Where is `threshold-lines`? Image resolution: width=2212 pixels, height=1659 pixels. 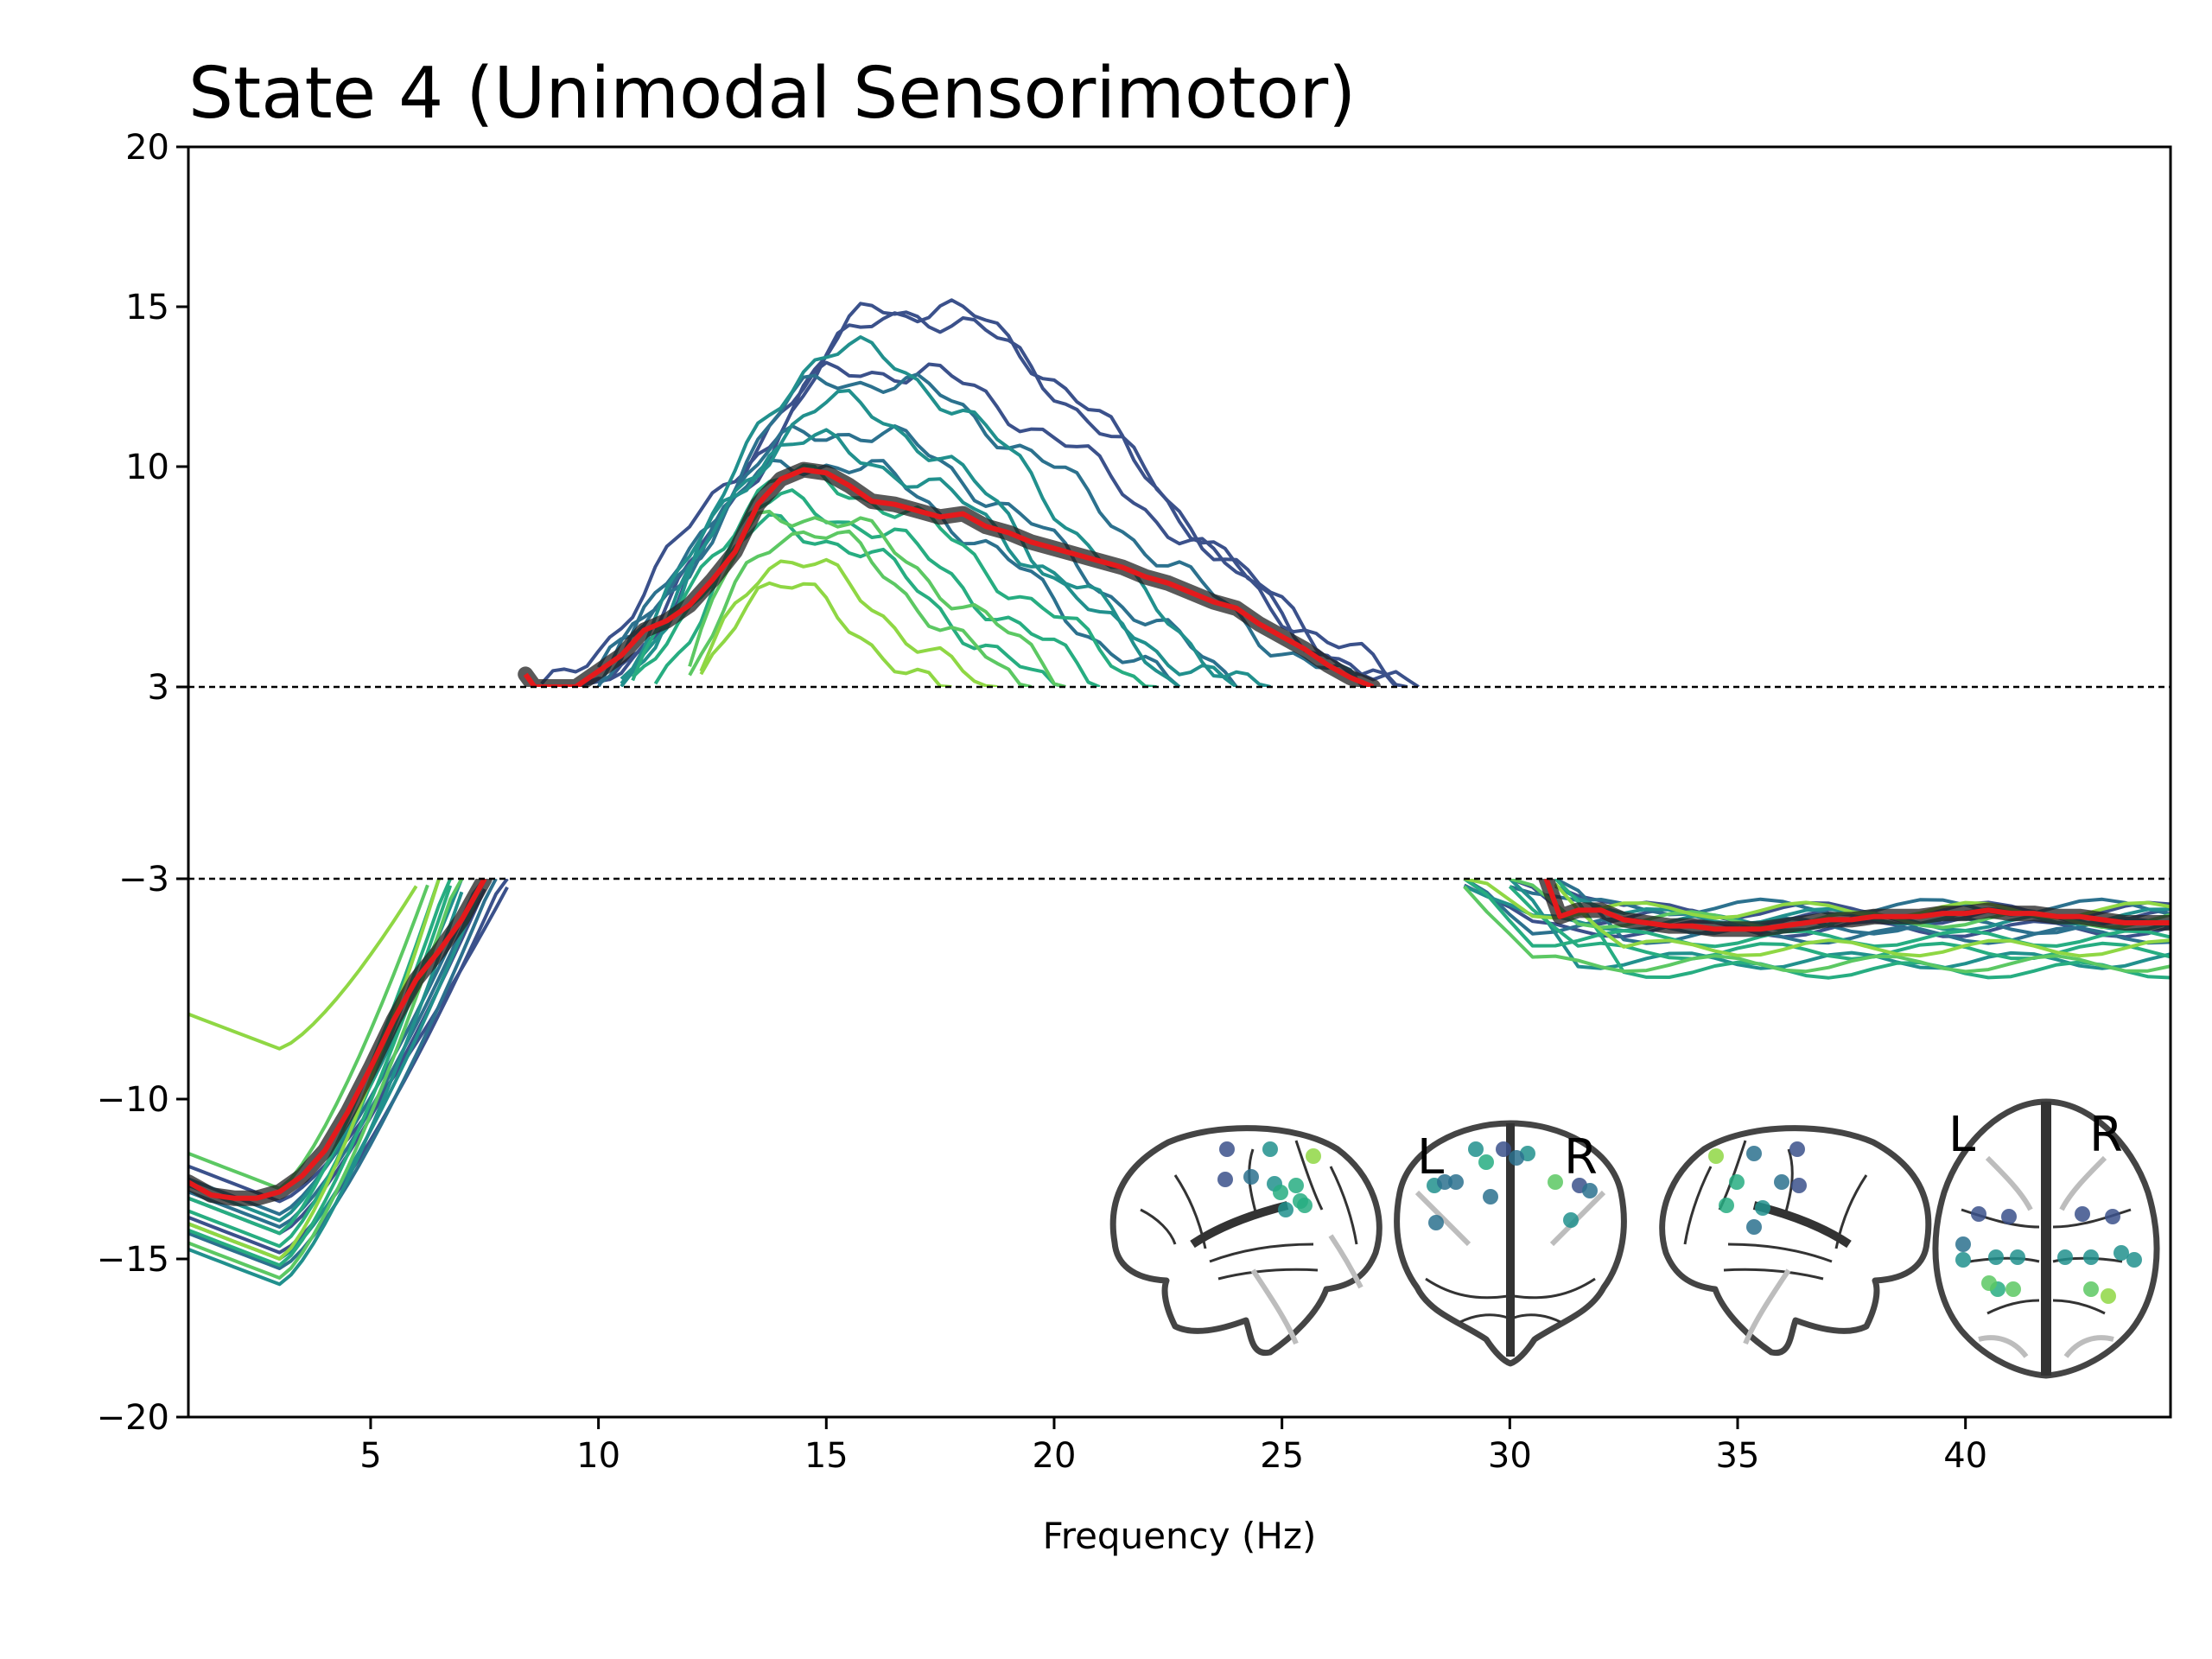
threshold-lines is located at coordinates (1179, 782).